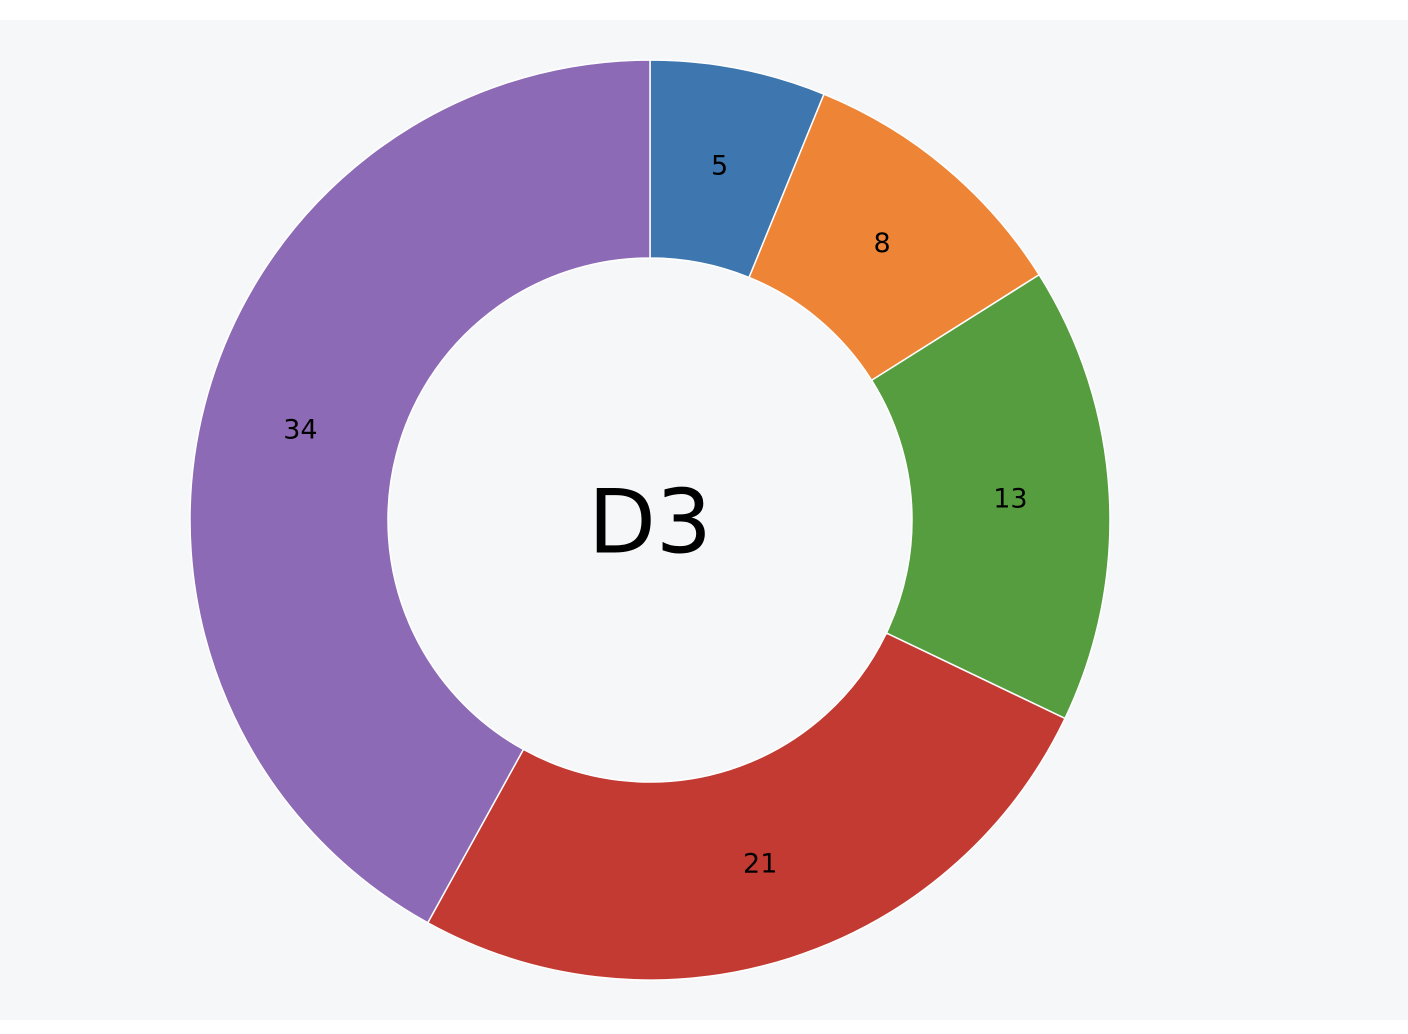  I want to click on slice-label-34: 34, so click(300, 429).